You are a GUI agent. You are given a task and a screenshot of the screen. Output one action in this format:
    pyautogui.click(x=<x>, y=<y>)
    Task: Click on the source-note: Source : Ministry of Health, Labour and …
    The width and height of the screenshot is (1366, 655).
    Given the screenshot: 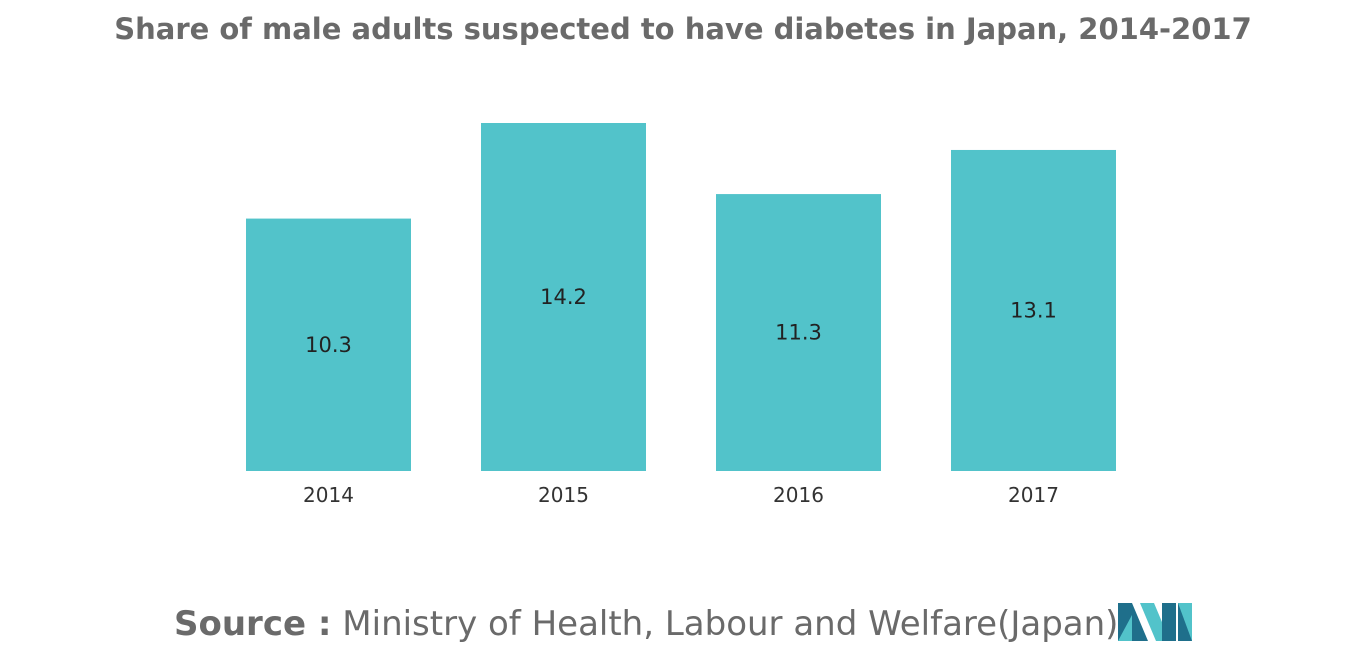 What is the action you would take?
    pyautogui.click(x=646, y=624)
    